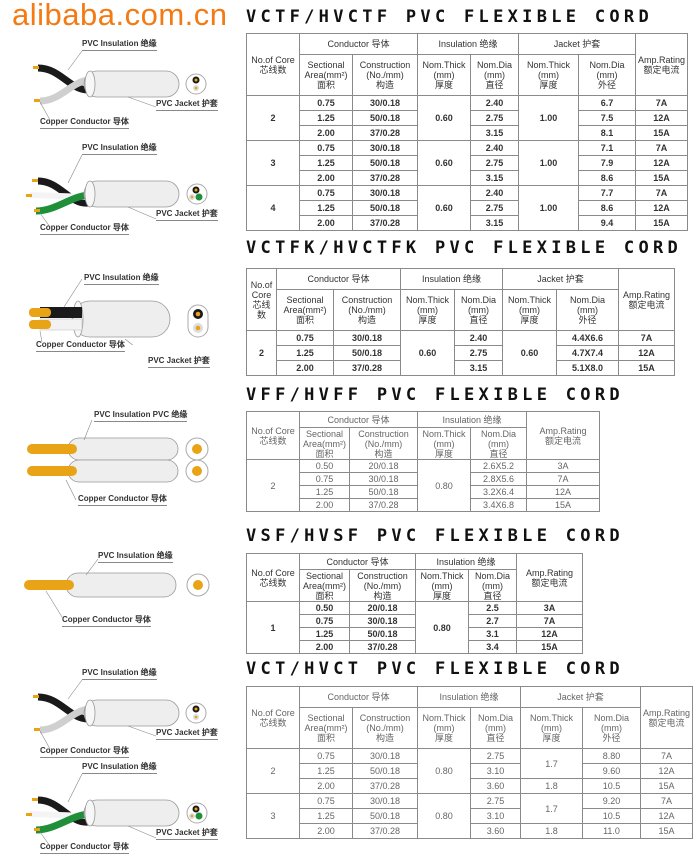 The width and height of the screenshot is (700, 860). What do you see at coordinates (325, 738) in the screenshot?
I see `header-sub-label: 面积` at bounding box center [325, 738].